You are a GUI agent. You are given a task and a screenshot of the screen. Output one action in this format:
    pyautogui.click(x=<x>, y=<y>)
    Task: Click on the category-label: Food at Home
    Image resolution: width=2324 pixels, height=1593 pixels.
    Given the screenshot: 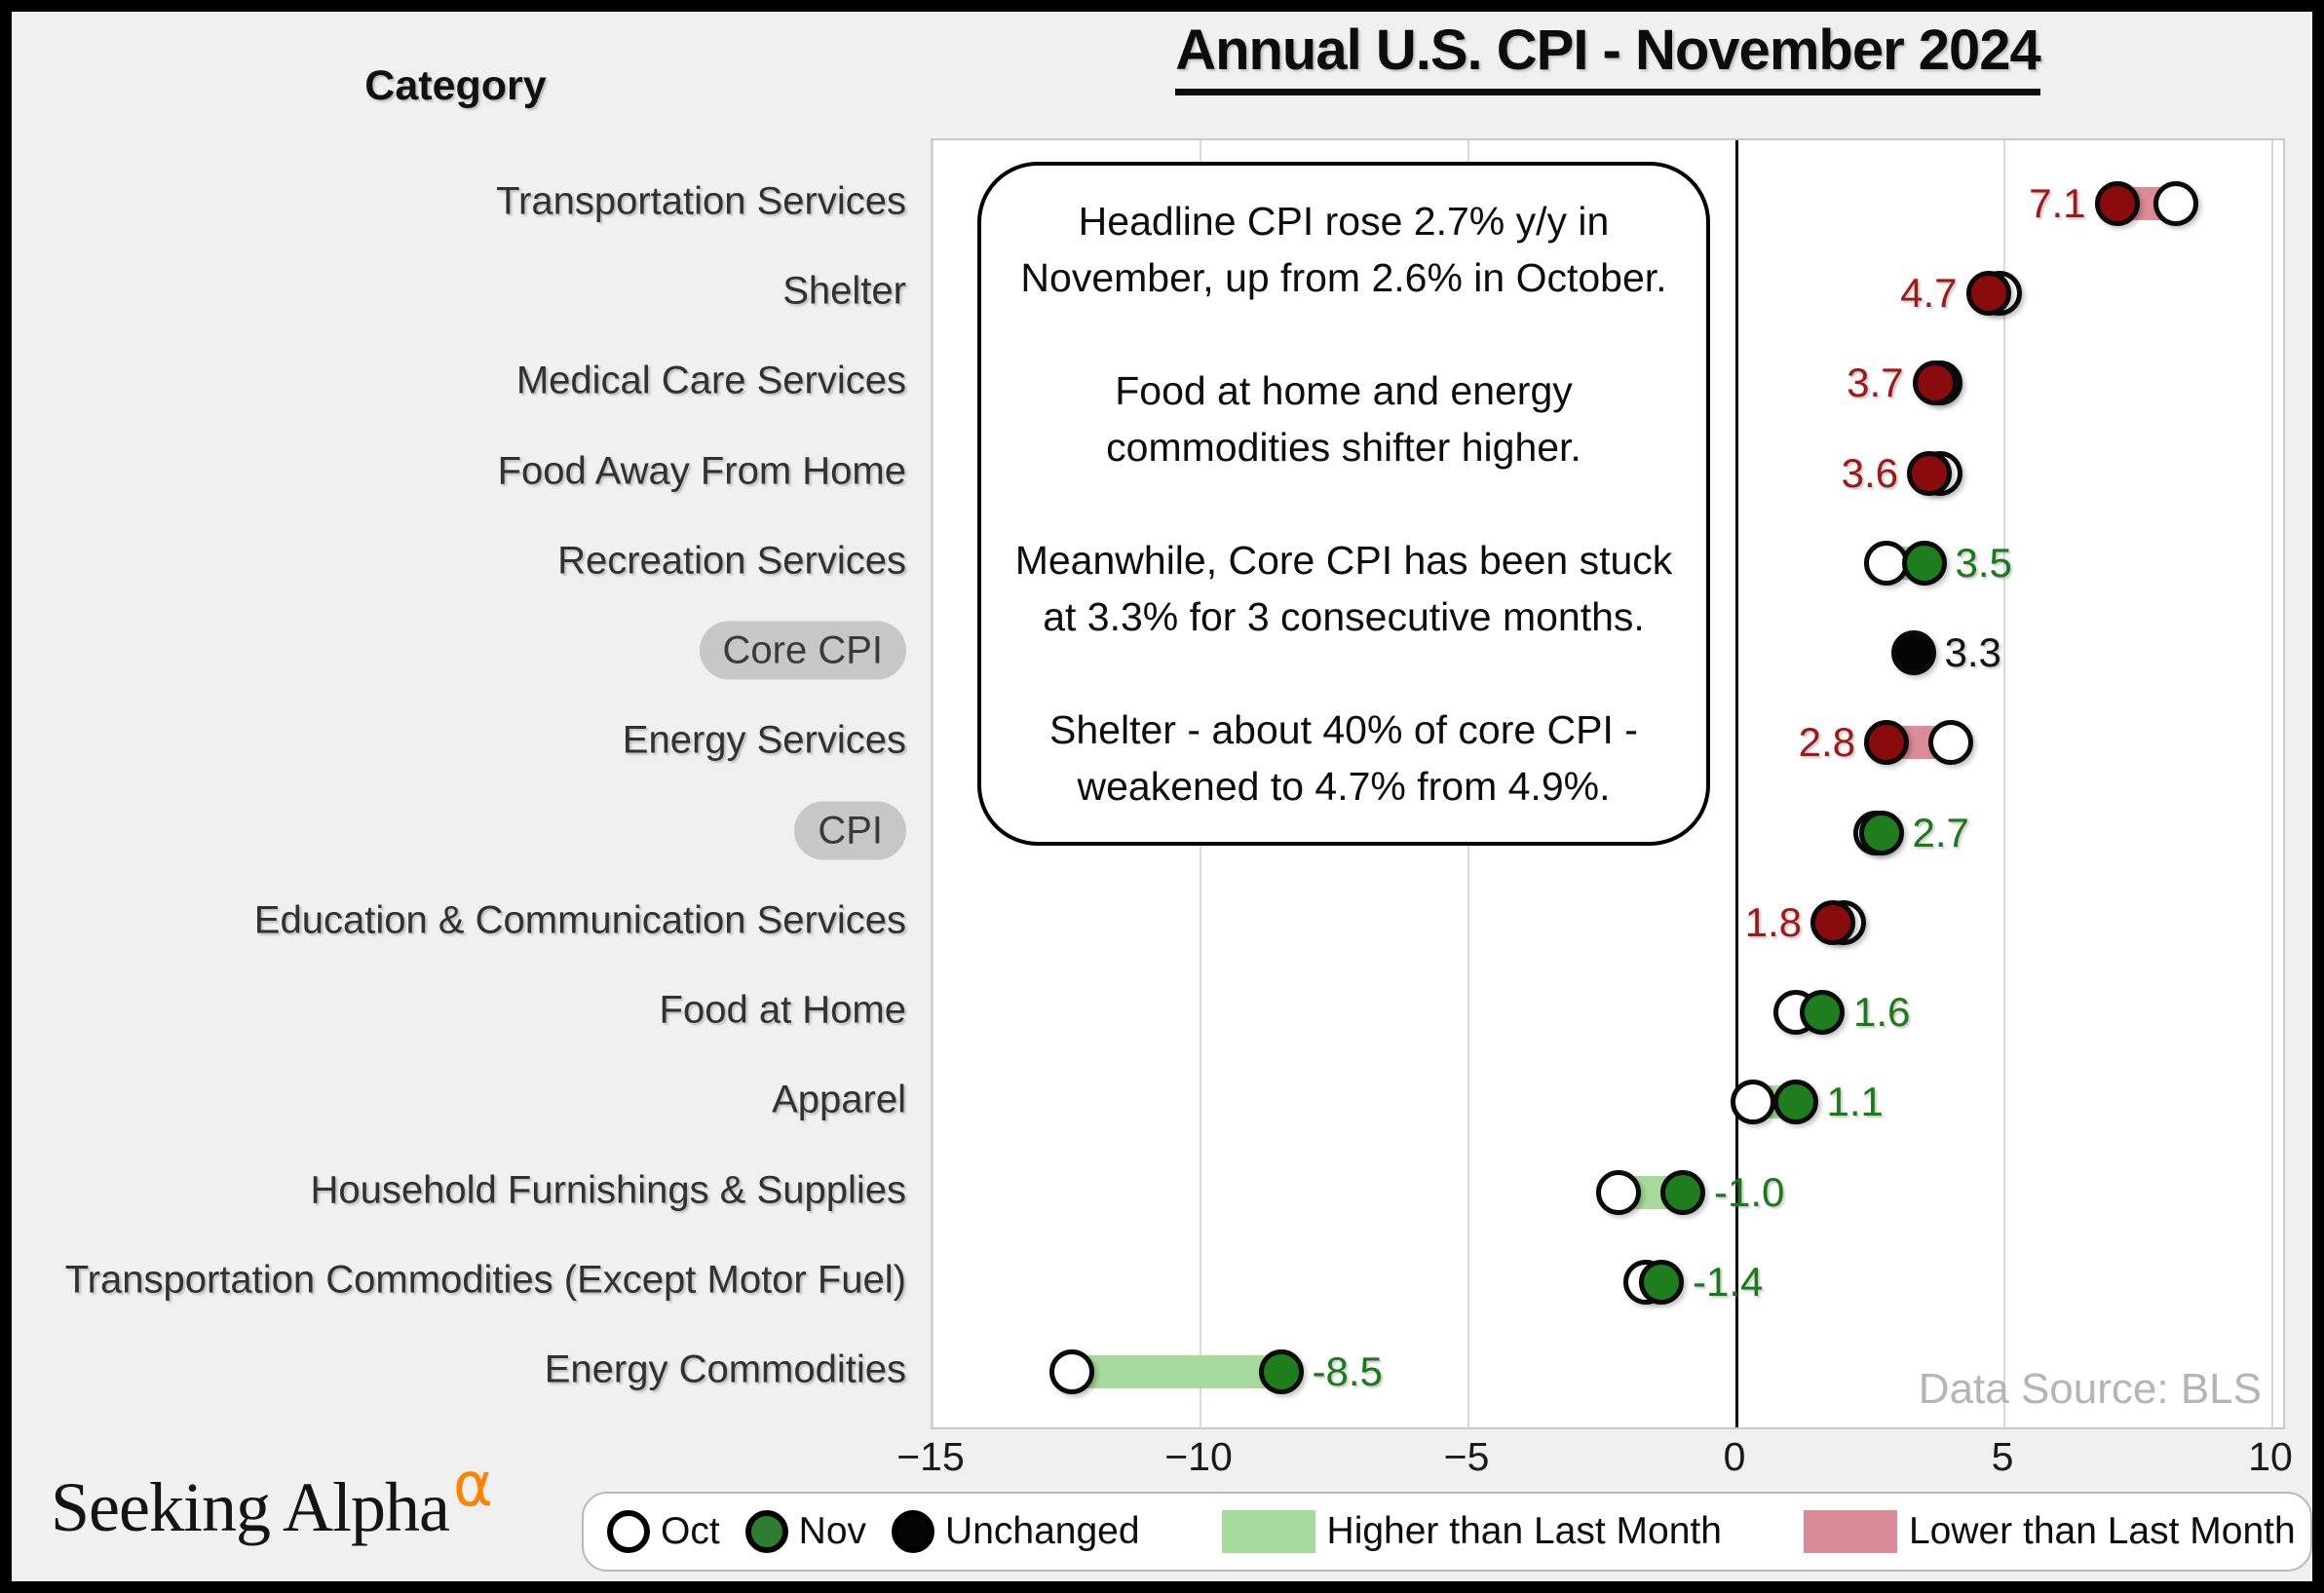 What is the action you would take?
    pyautogui.click(x=783, y=1010)
    